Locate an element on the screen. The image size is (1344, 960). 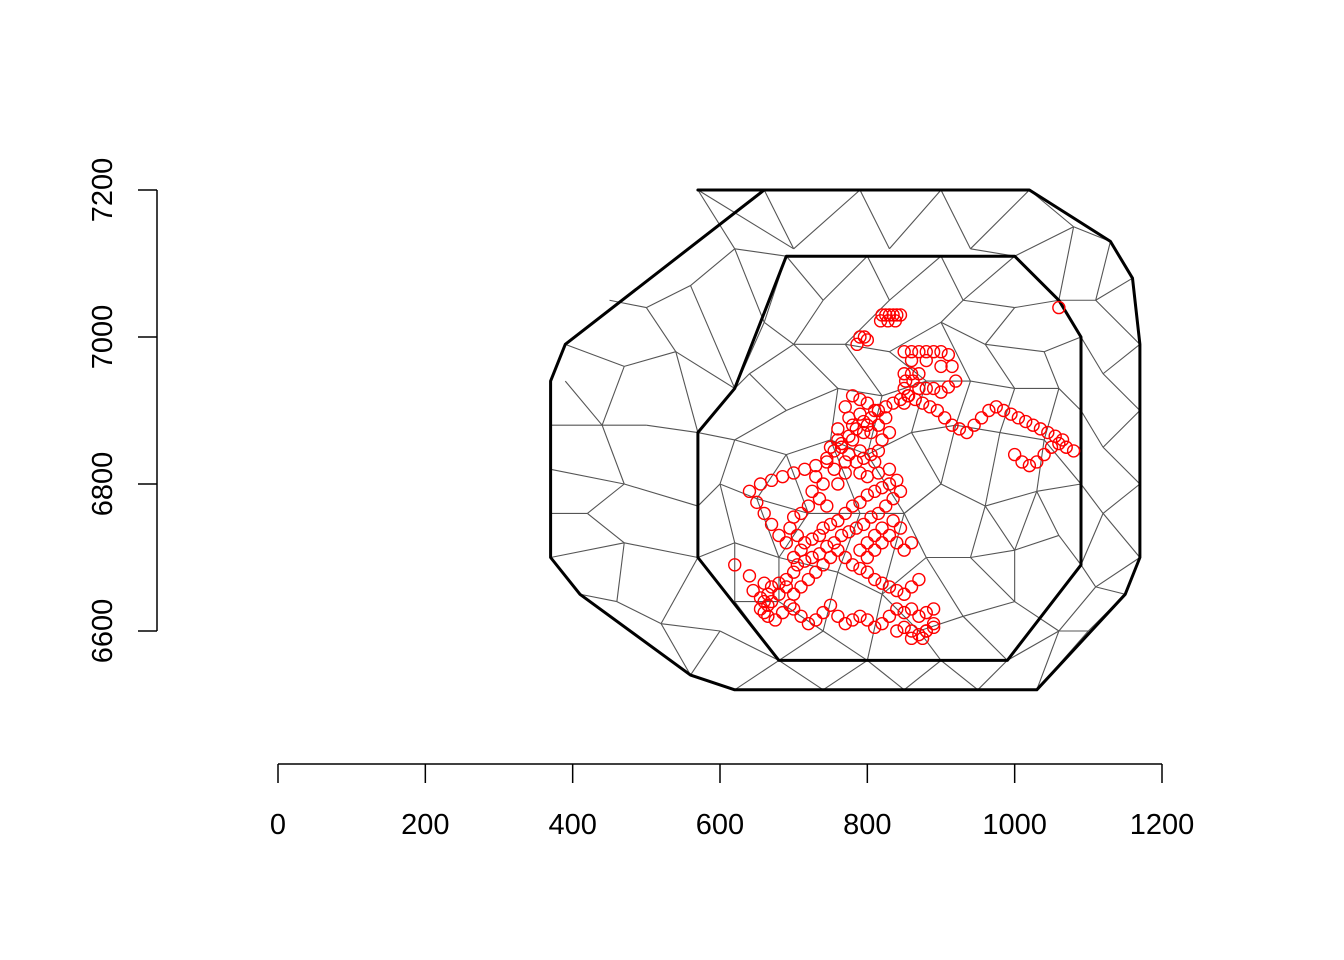
x-tick-label: 400 is located at coordinates (572, 825).